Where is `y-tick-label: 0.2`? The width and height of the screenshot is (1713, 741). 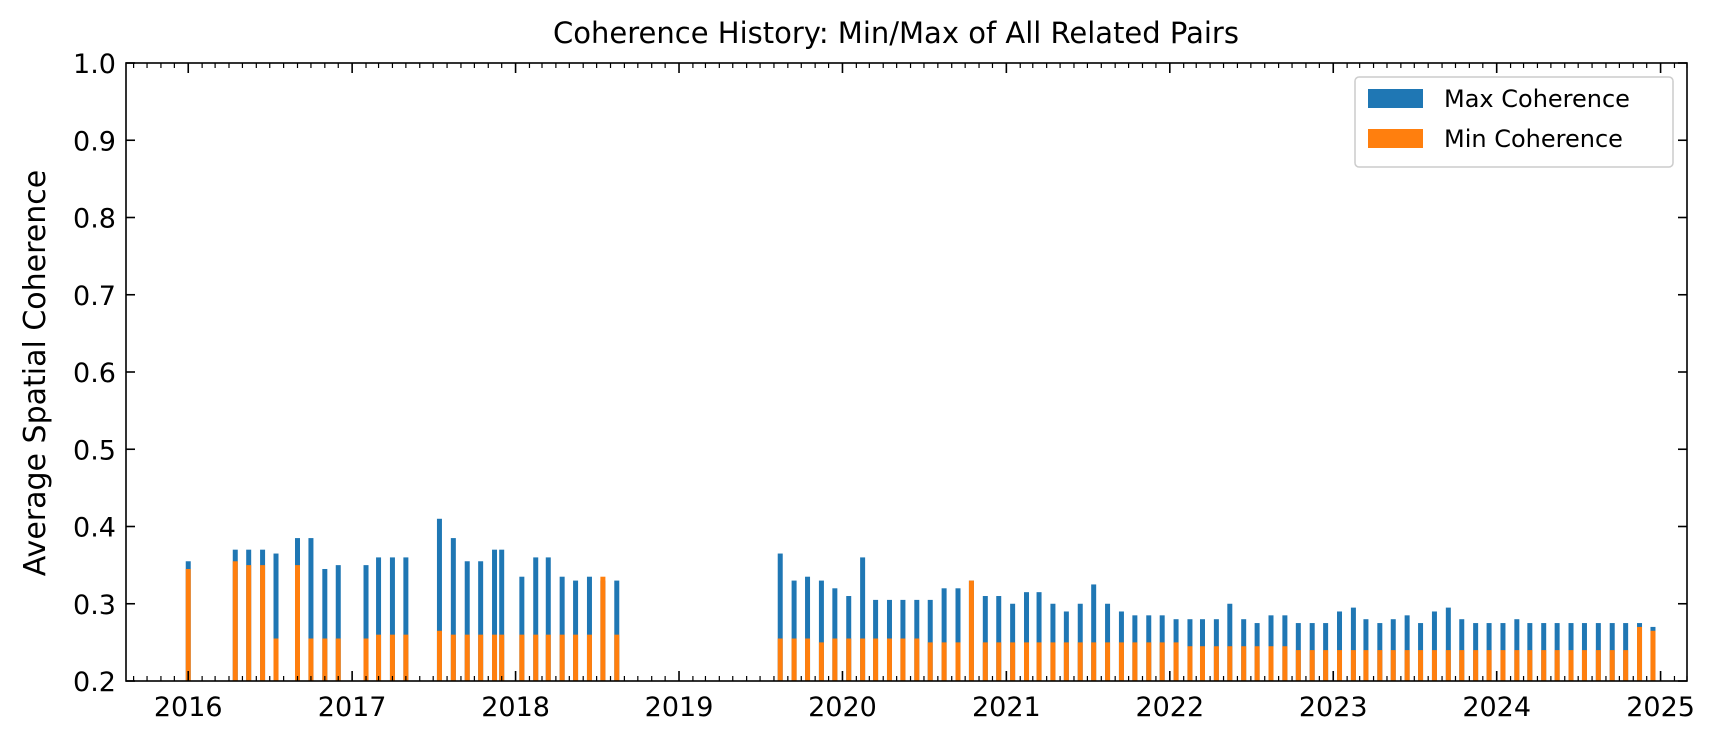
y-tick-label: 0.2 is located at coordinates (94, 682).